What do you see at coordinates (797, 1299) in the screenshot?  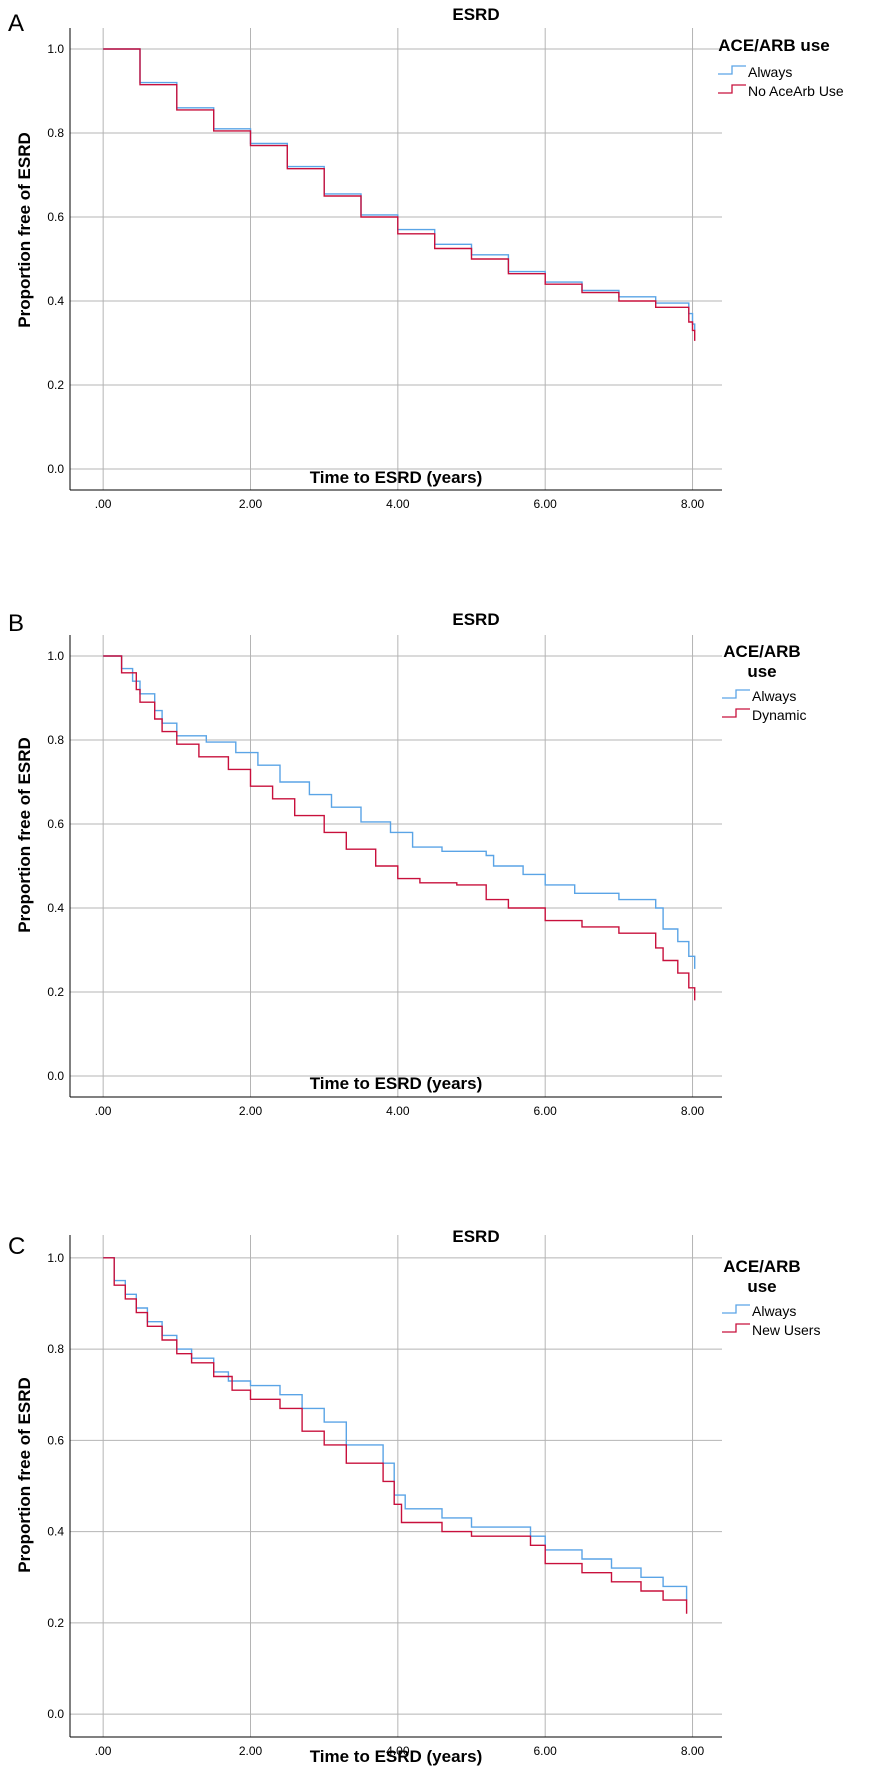 I see `legend: ACE/ARB use Always New Users` at bounding box center [797, 1299].